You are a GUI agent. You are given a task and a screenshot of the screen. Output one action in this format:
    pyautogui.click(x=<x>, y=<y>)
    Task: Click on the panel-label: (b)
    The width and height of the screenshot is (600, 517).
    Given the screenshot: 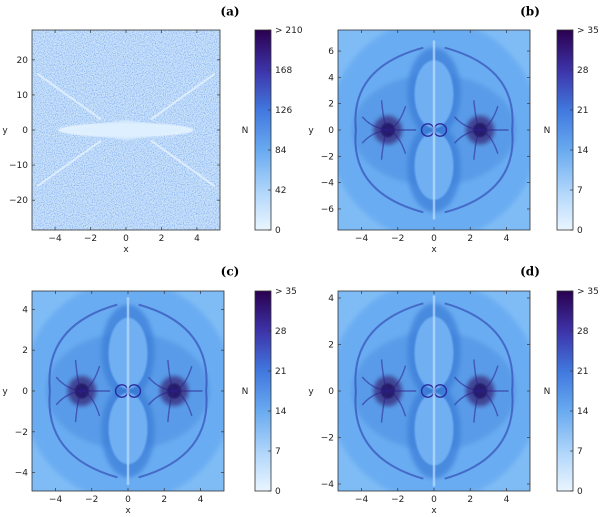 What is the action you would take?
    pyautogui.click(x=530, y=12)
    